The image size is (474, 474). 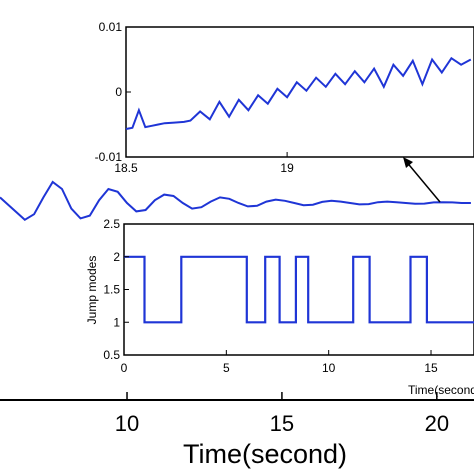 What do you see at coordinates (116, 322) in the screenshot?
I see `jump-y-tick-label: 1` at bounding box center [116, 322].